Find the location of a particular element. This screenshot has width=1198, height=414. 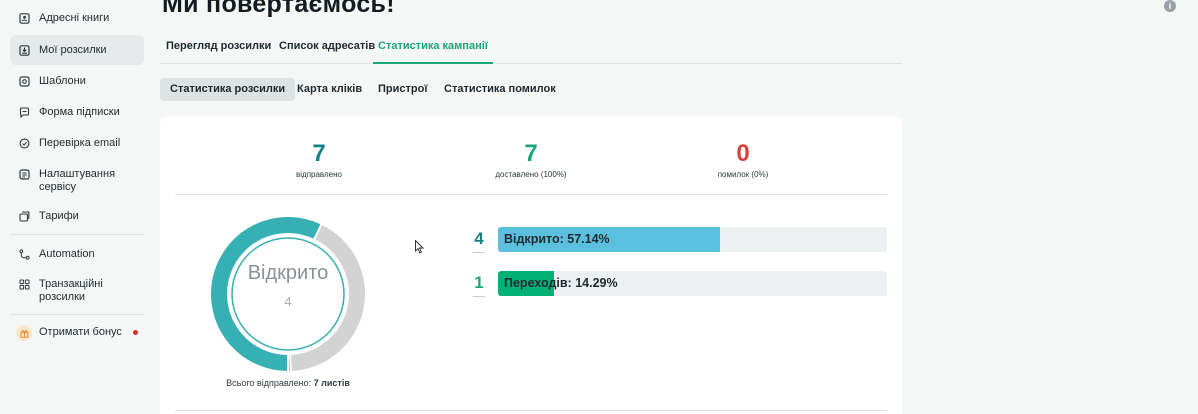

sidebar-item-label: Перевірка email is located at coordinates (80, 143).